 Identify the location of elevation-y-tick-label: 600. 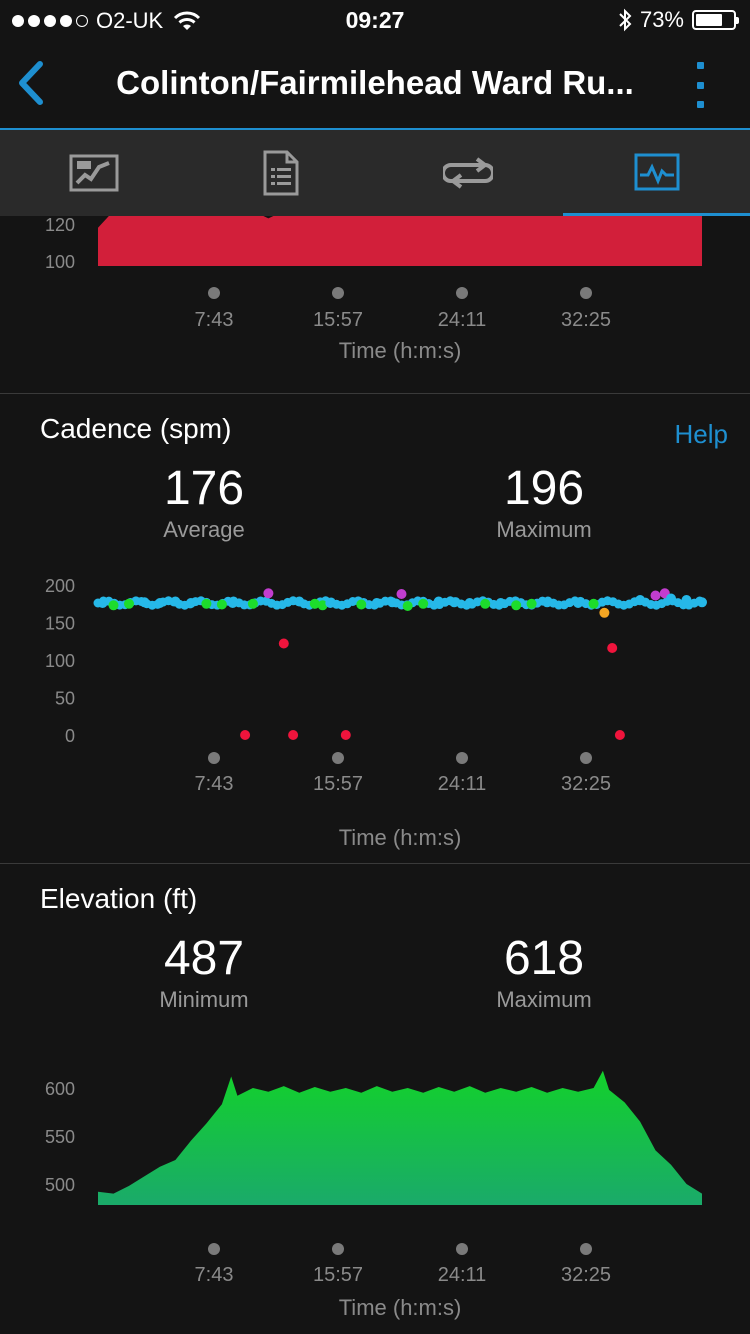
(60, 1089).